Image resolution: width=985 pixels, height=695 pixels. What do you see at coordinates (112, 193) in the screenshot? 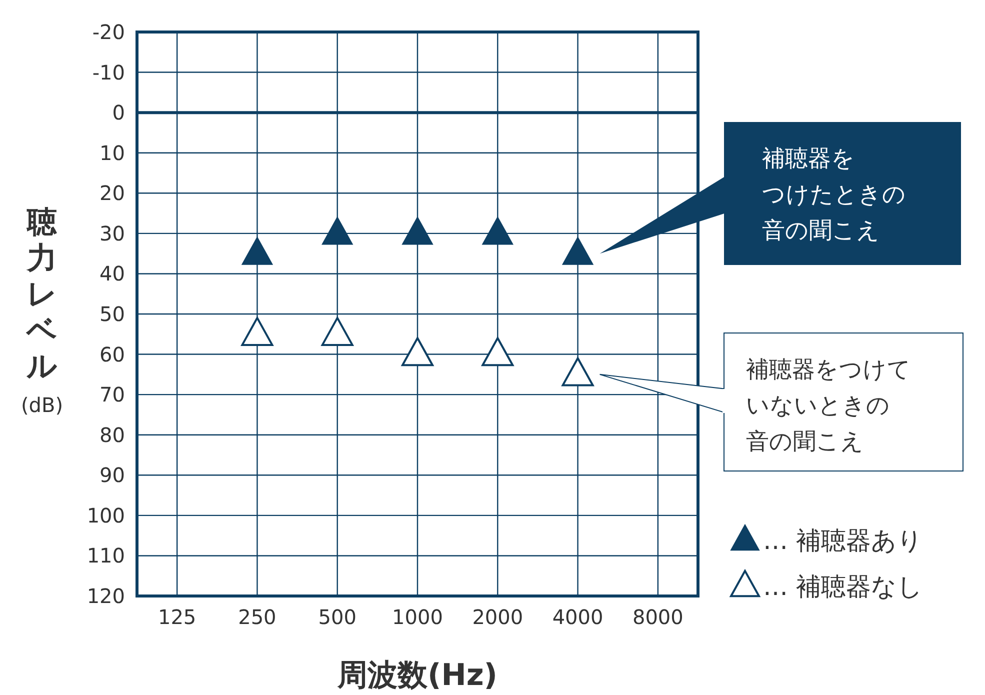
I see `y-tick-label: 20` at bounding box center [112, 193].